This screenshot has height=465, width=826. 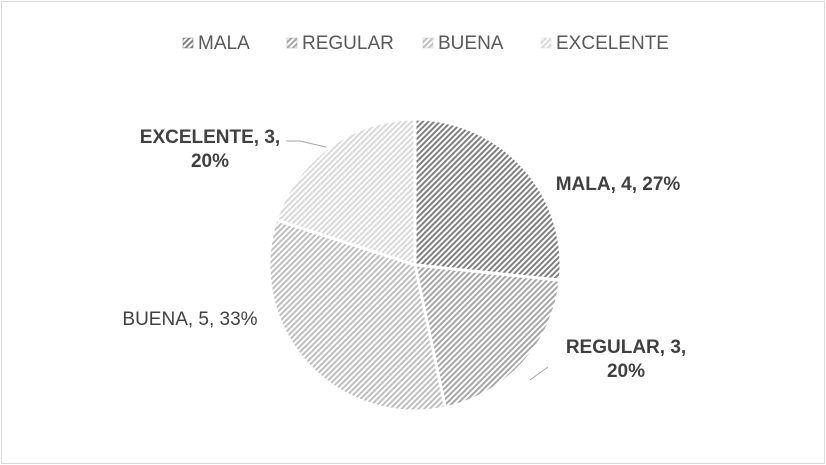 What do you see at coordinates (618, 184) in the screenshot?
I see `data-label: MALA, 4, 27%` at bounding box center [618, 184].